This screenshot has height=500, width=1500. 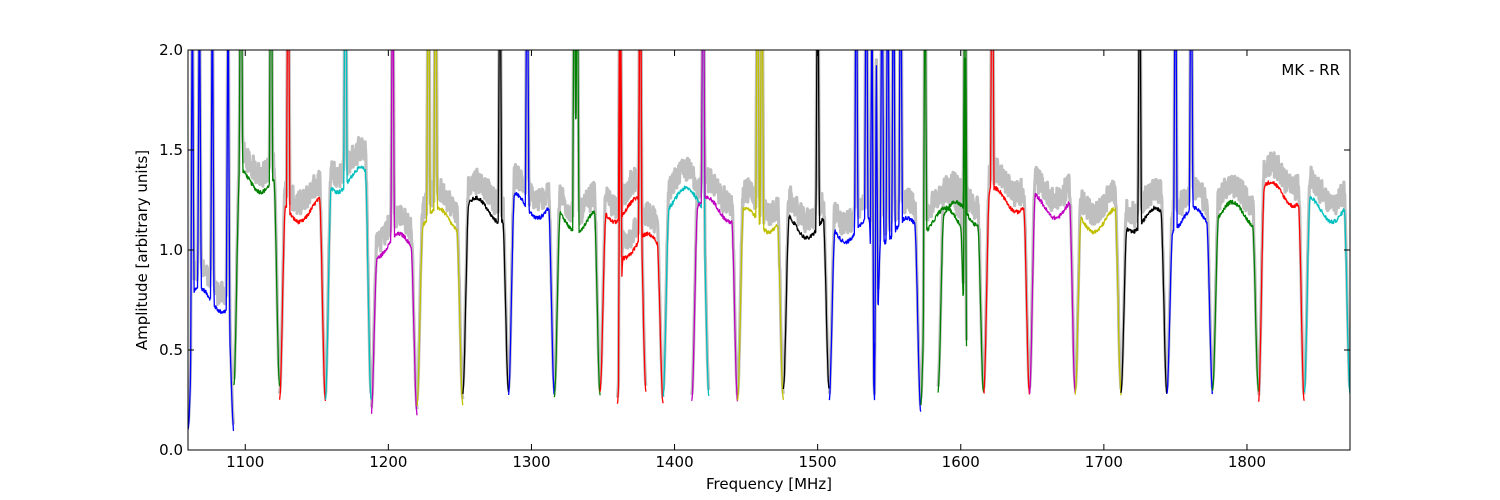 What do you see at coordinates (674, 462) in the screenshot?
I see `x-tick-label: 1400` at bounding box center [674, 462].